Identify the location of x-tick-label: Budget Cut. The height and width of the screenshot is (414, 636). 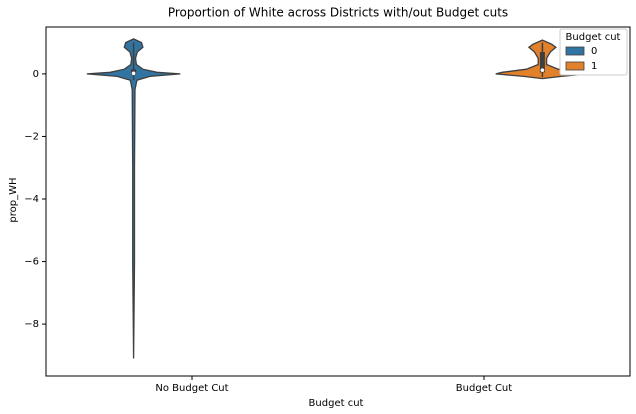
(484, 388).